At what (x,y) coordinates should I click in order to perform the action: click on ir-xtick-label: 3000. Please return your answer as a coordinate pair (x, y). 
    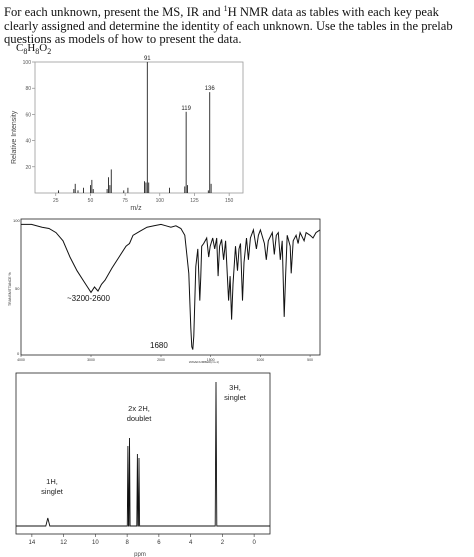
    Looking at the image, I should click on (91, 360).